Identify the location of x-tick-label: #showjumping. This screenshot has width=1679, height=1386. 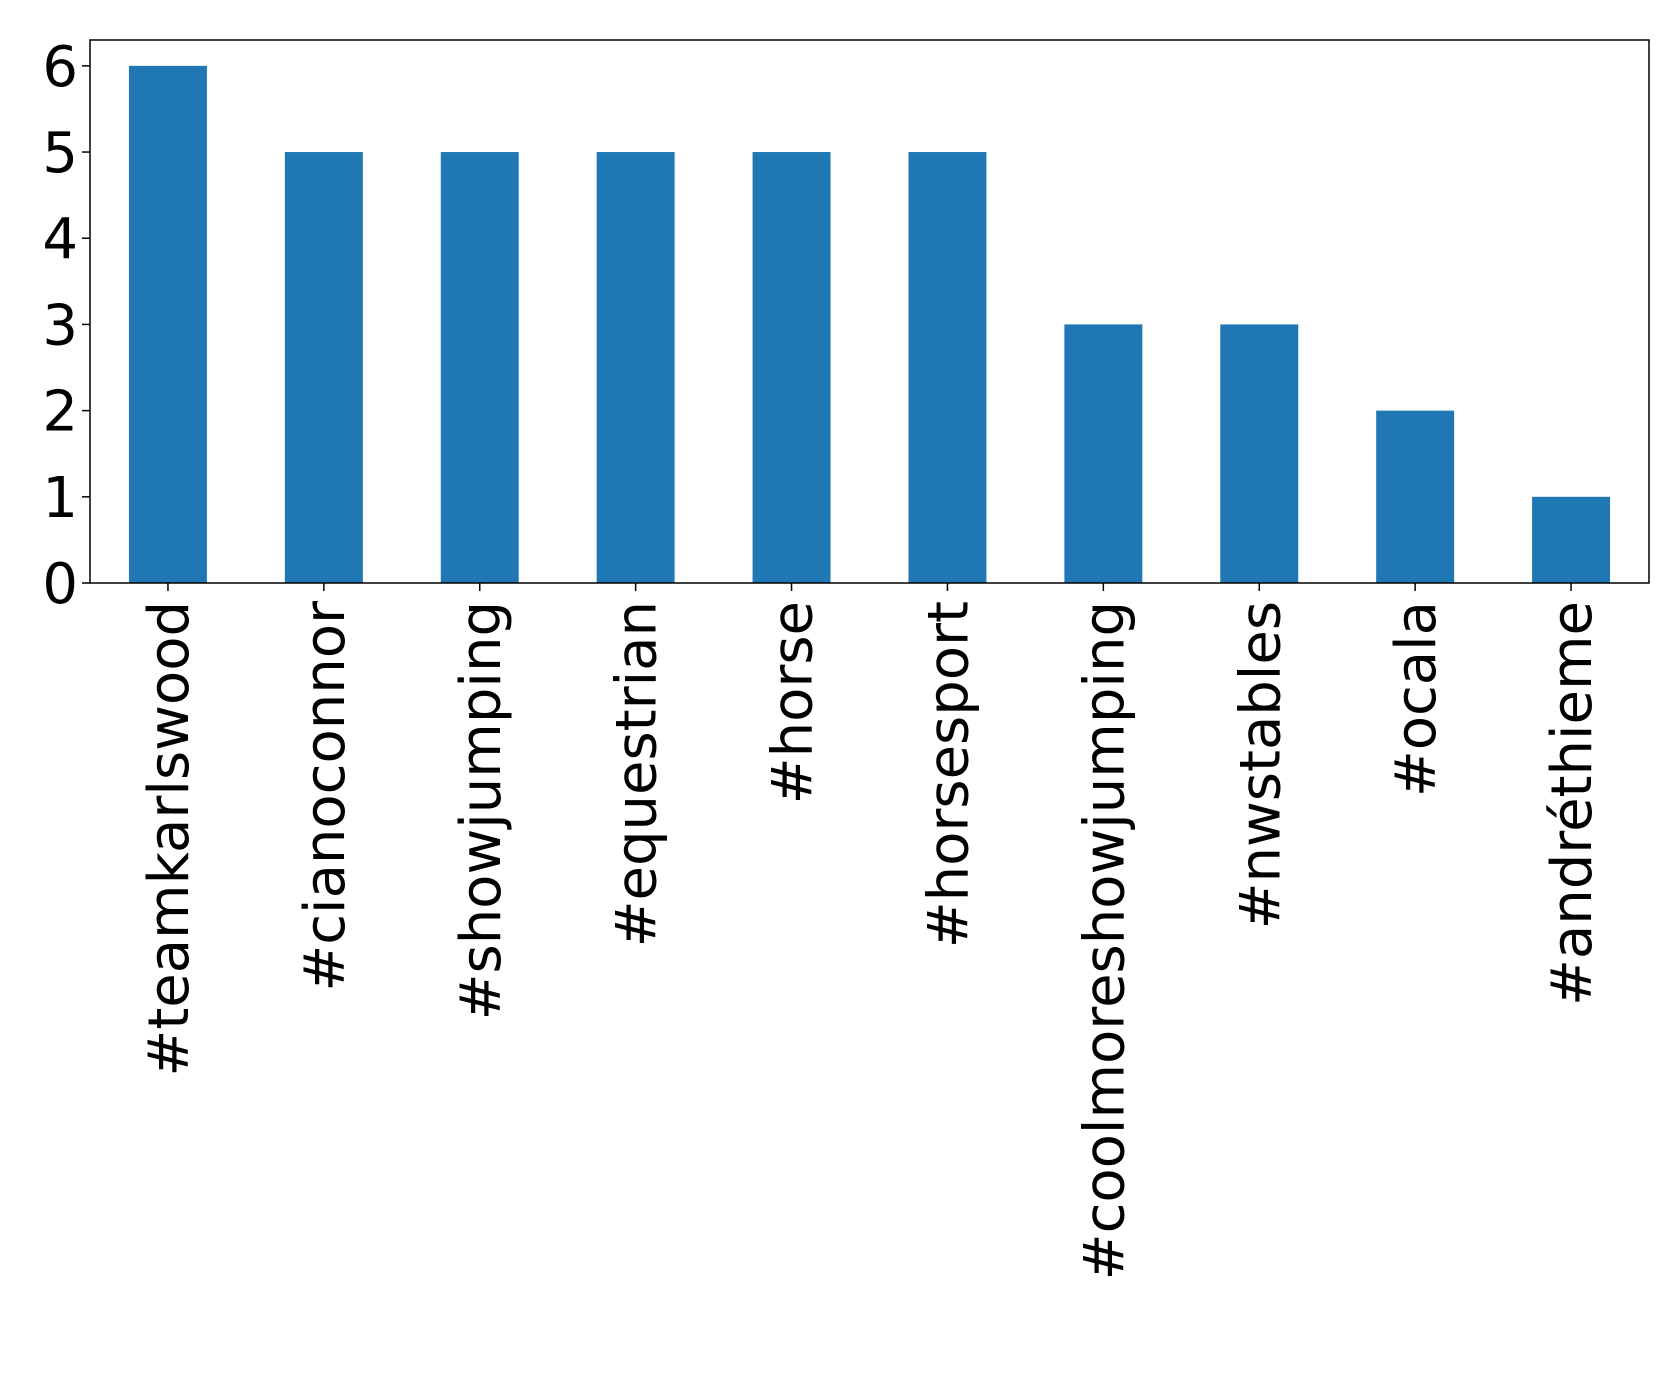
(481, 810).